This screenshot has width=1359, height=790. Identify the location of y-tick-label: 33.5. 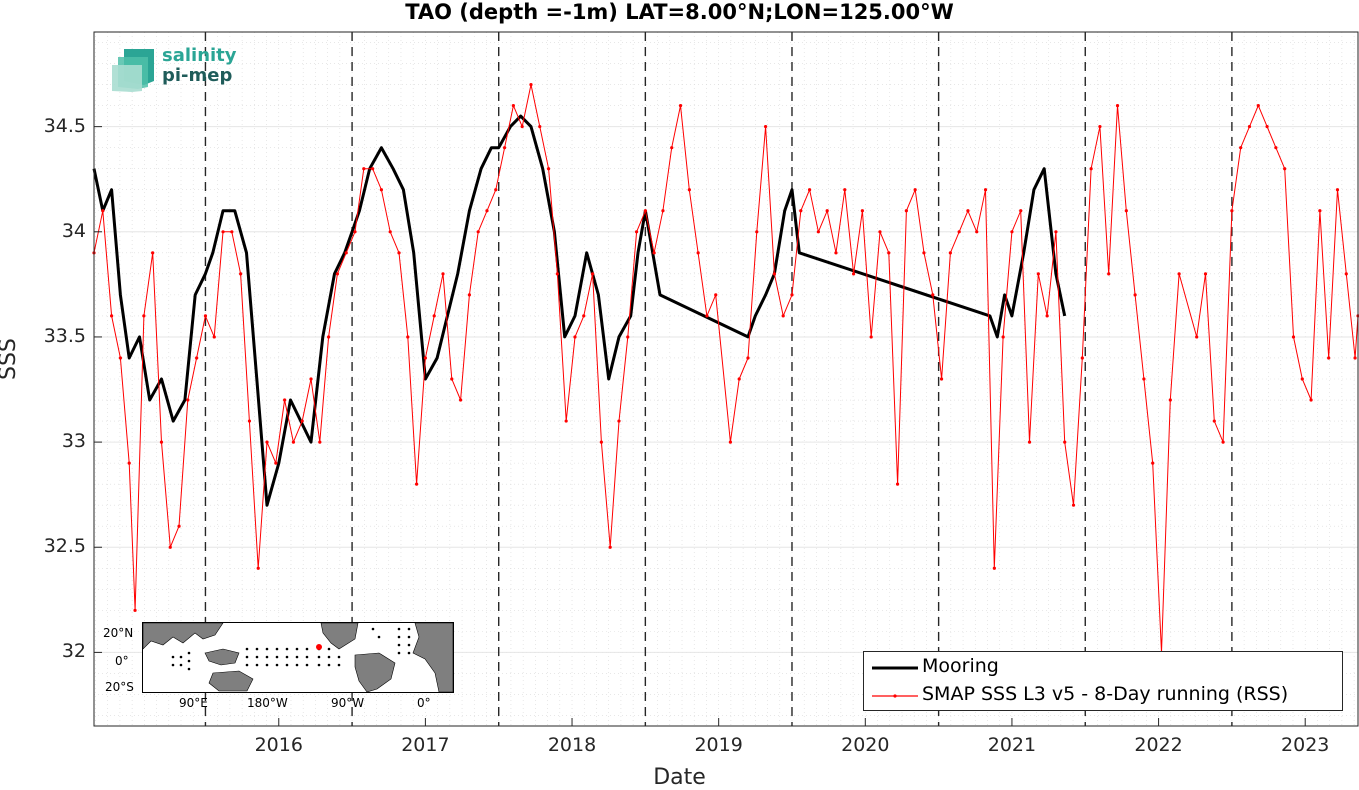
(64, 335).